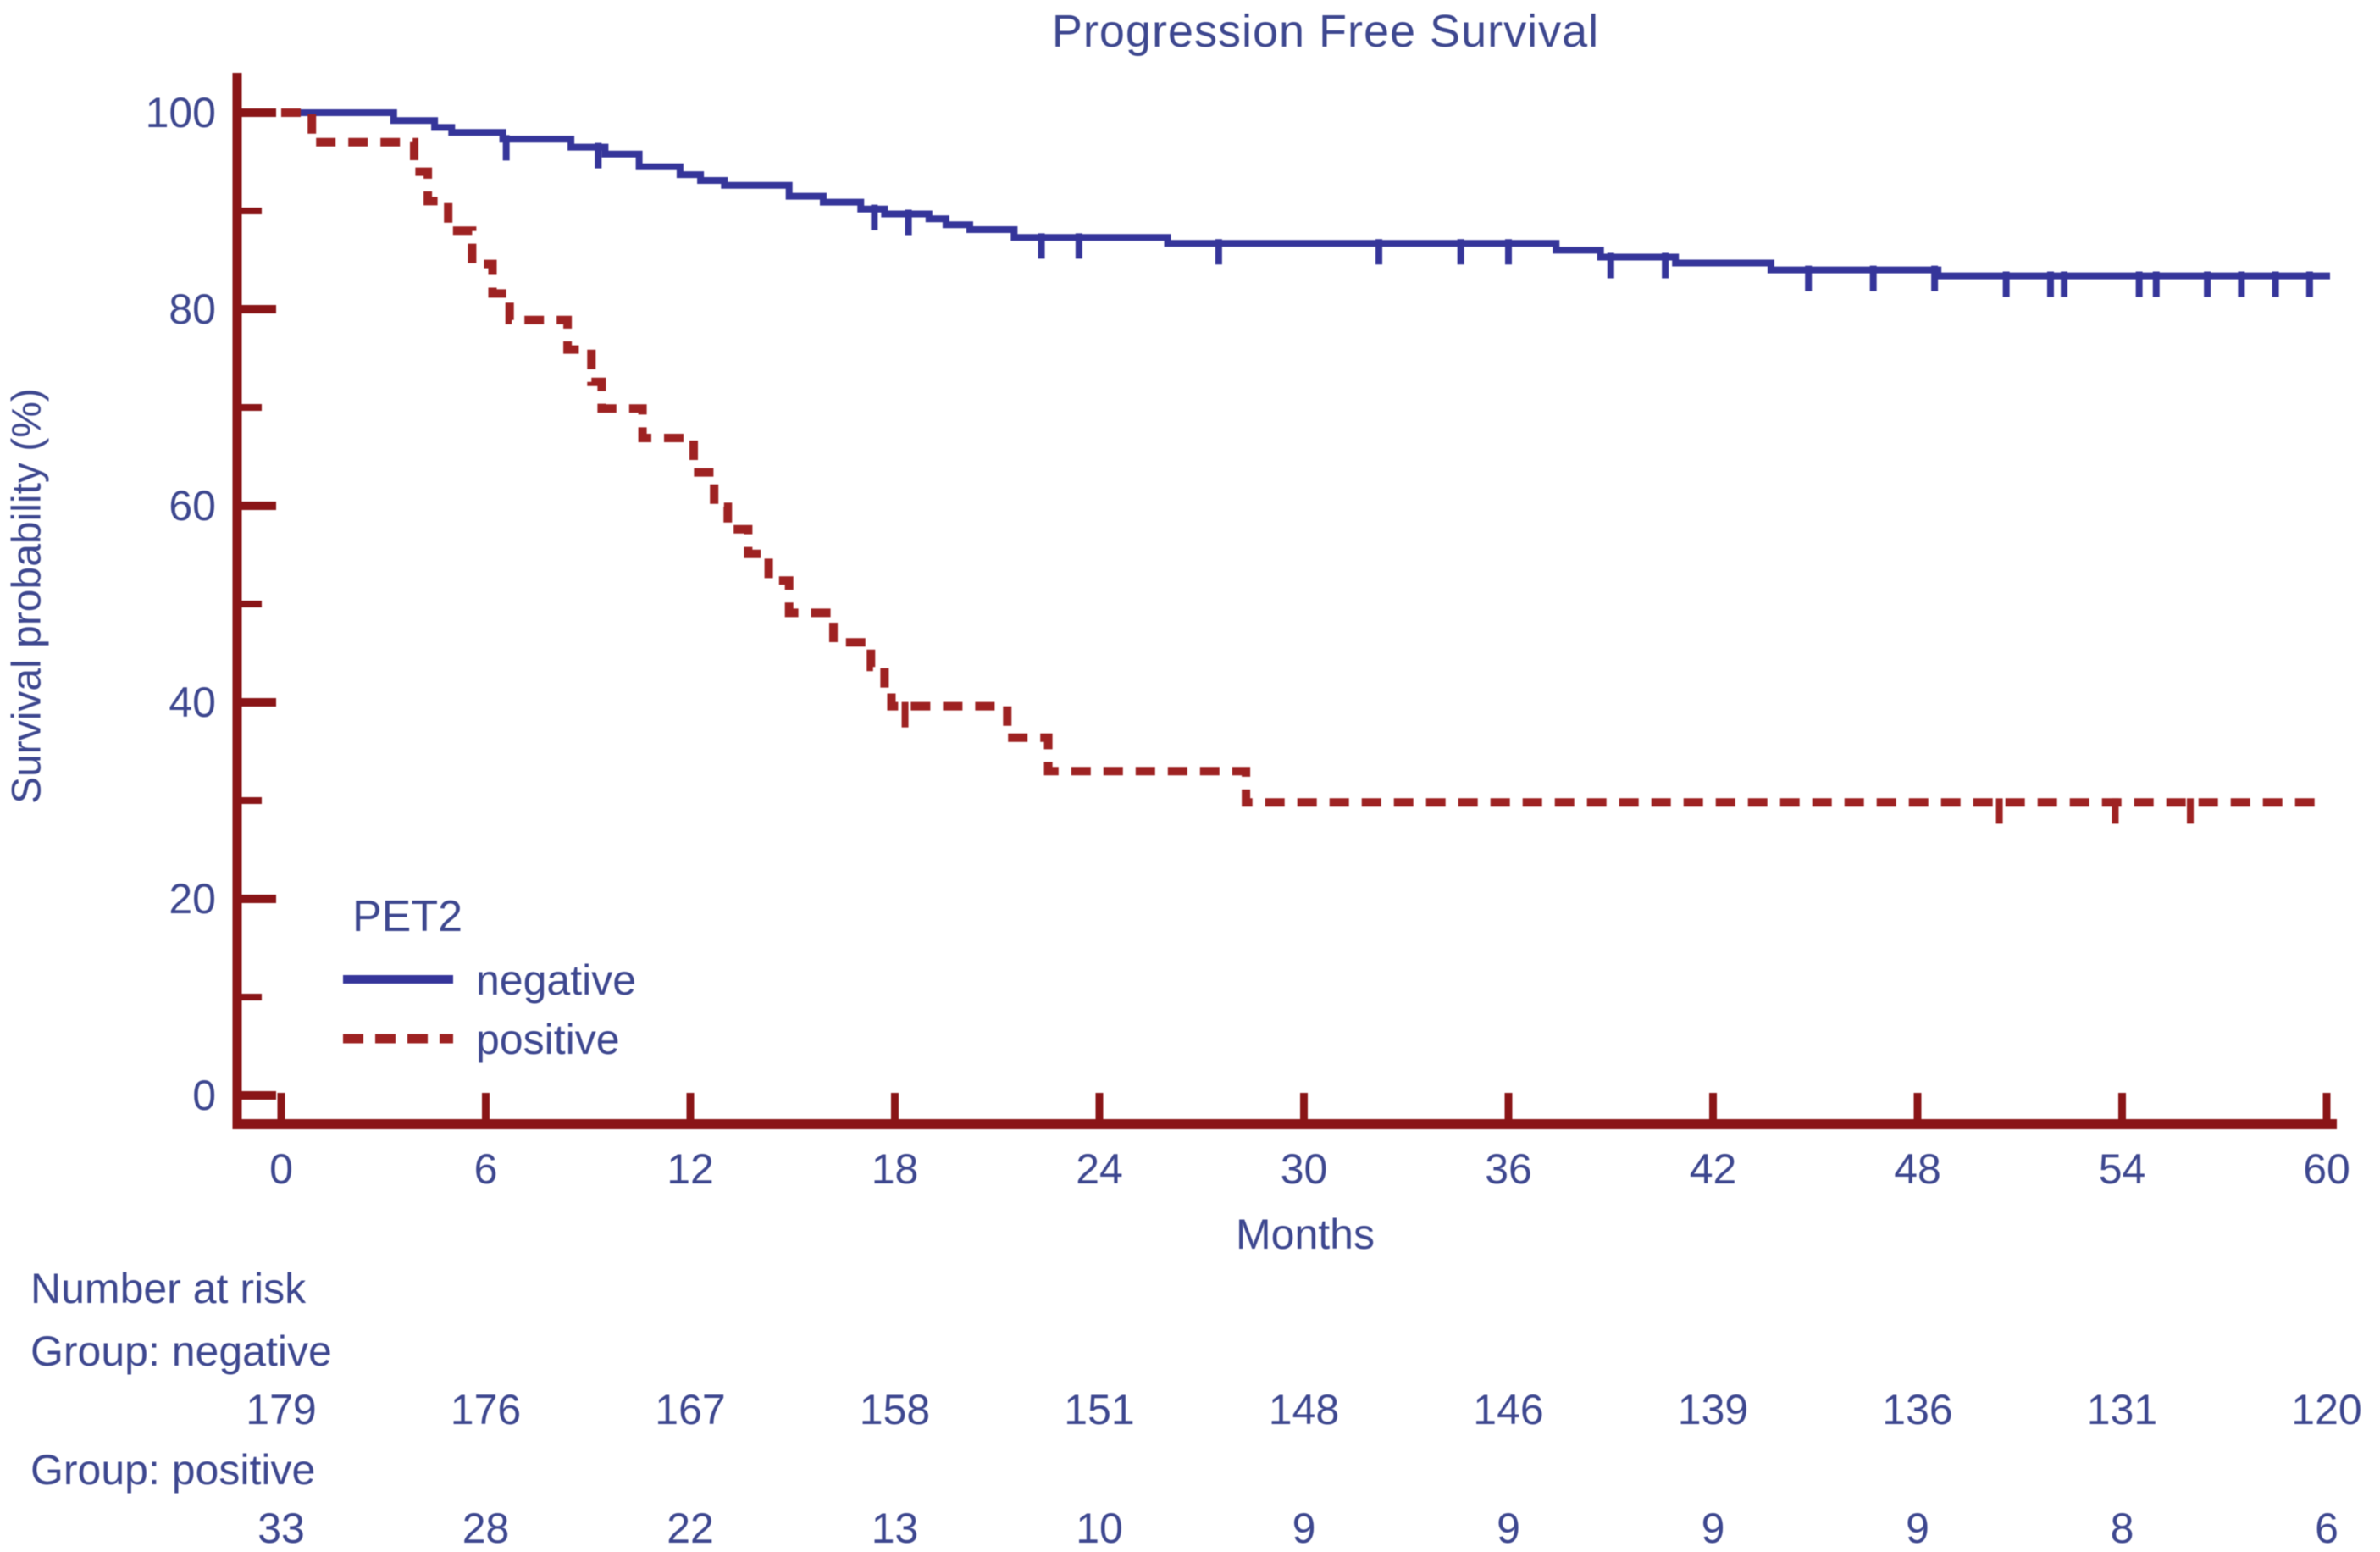  I want to click on risk-value: 6, so click(2327, 1528).